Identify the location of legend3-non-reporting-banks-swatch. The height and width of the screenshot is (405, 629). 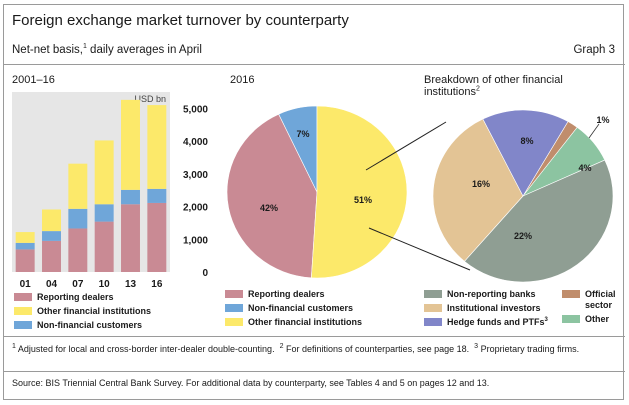
(433, 294).